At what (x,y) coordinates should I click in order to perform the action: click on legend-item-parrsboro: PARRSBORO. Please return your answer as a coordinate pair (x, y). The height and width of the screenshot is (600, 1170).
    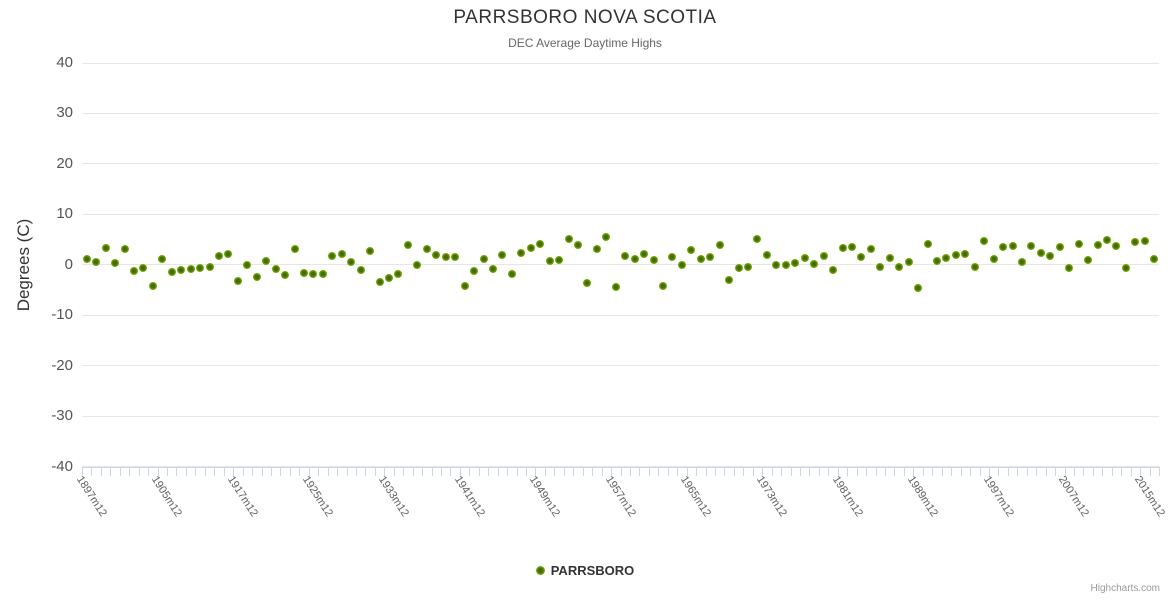
    Looking at the image, I should click on (584, 570).